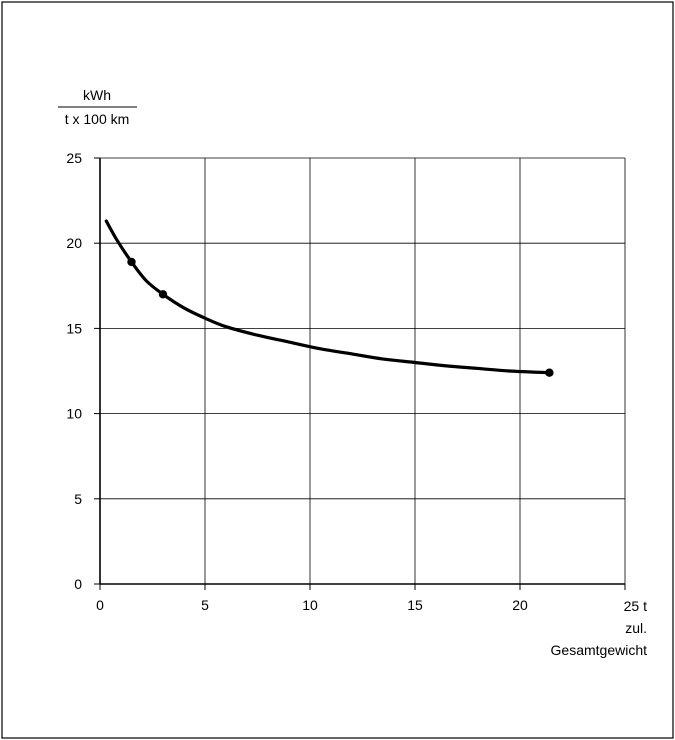  Describe the element at coordinates (97, 119) in the screenshot. I see `y-axis-unit-denominator: t x 100 km` at that location.